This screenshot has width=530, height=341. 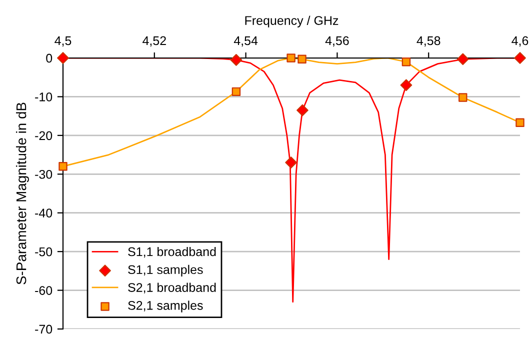 What do you see at coordinates (246, 41) in the screenshot?
I see `x-tick-label: 4,54` at bounding box center [246, 41].